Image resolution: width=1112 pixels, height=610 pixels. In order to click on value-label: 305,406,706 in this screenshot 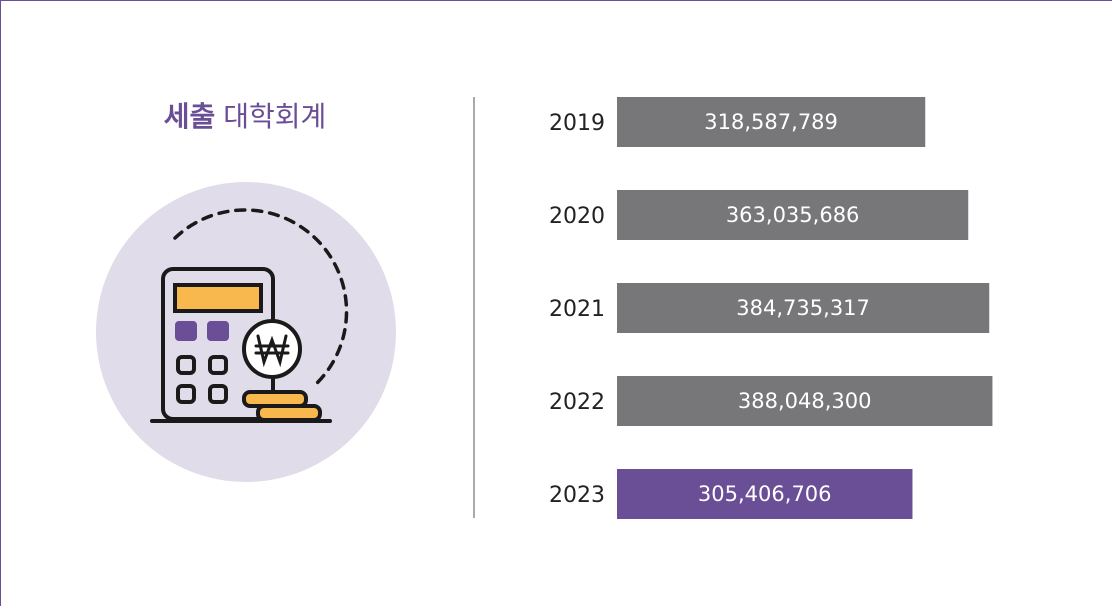, I will do `click(765, 494)`.